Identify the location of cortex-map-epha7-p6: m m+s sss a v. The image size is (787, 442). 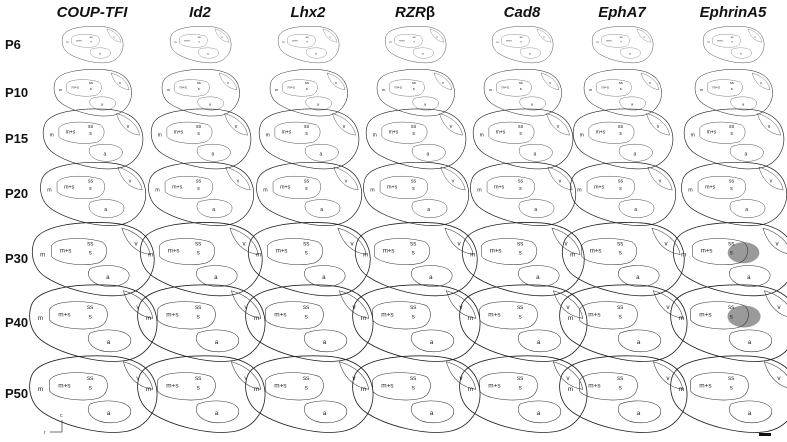
(622, 45).